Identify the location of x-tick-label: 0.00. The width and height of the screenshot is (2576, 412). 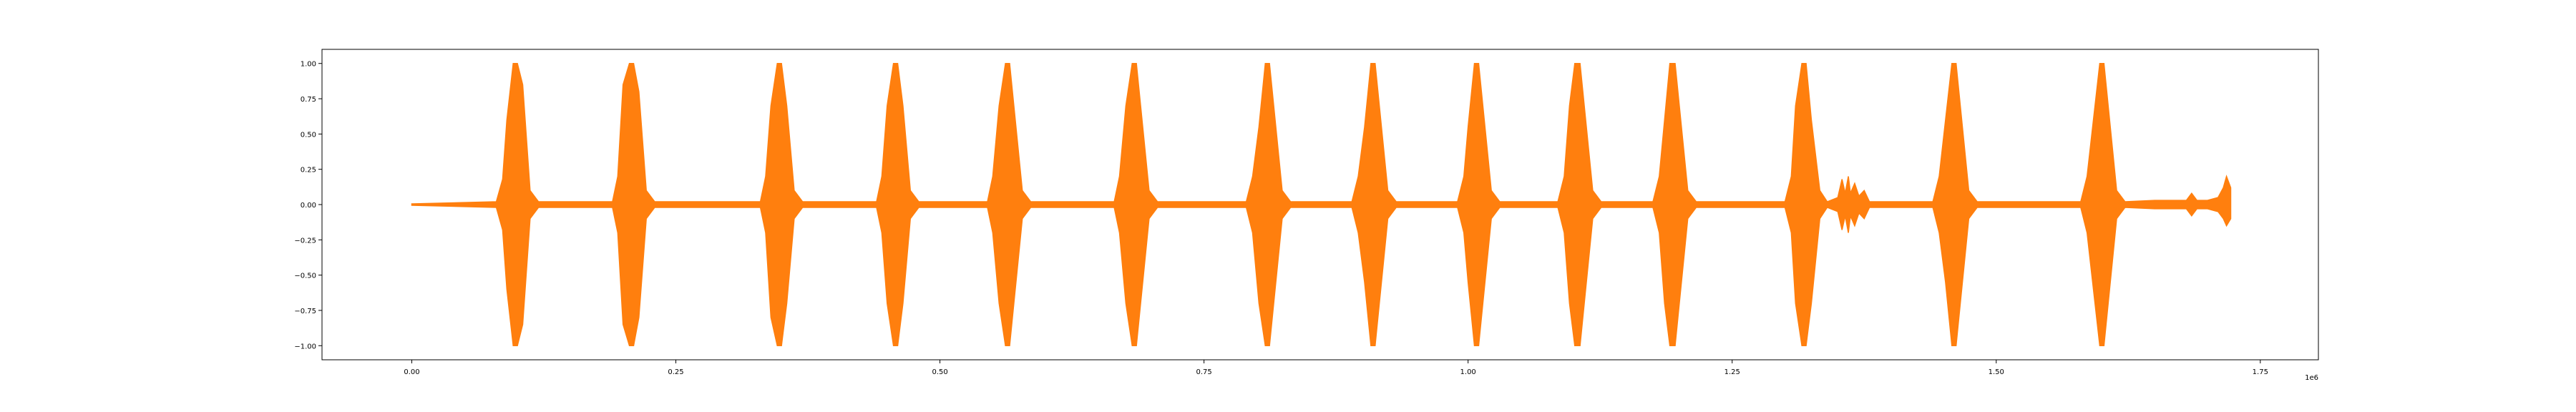
(411, 372).